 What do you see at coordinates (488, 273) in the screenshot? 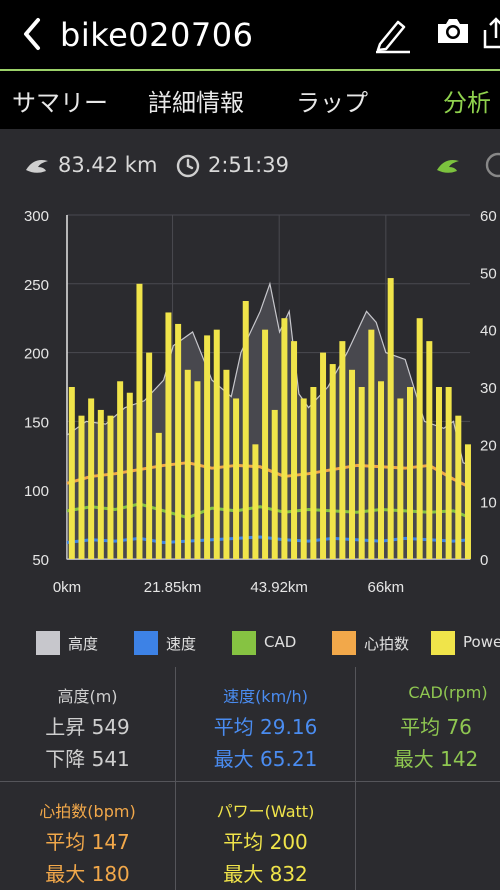
I see `y-right-tick-label: 50` at bounding box center [488, 273].